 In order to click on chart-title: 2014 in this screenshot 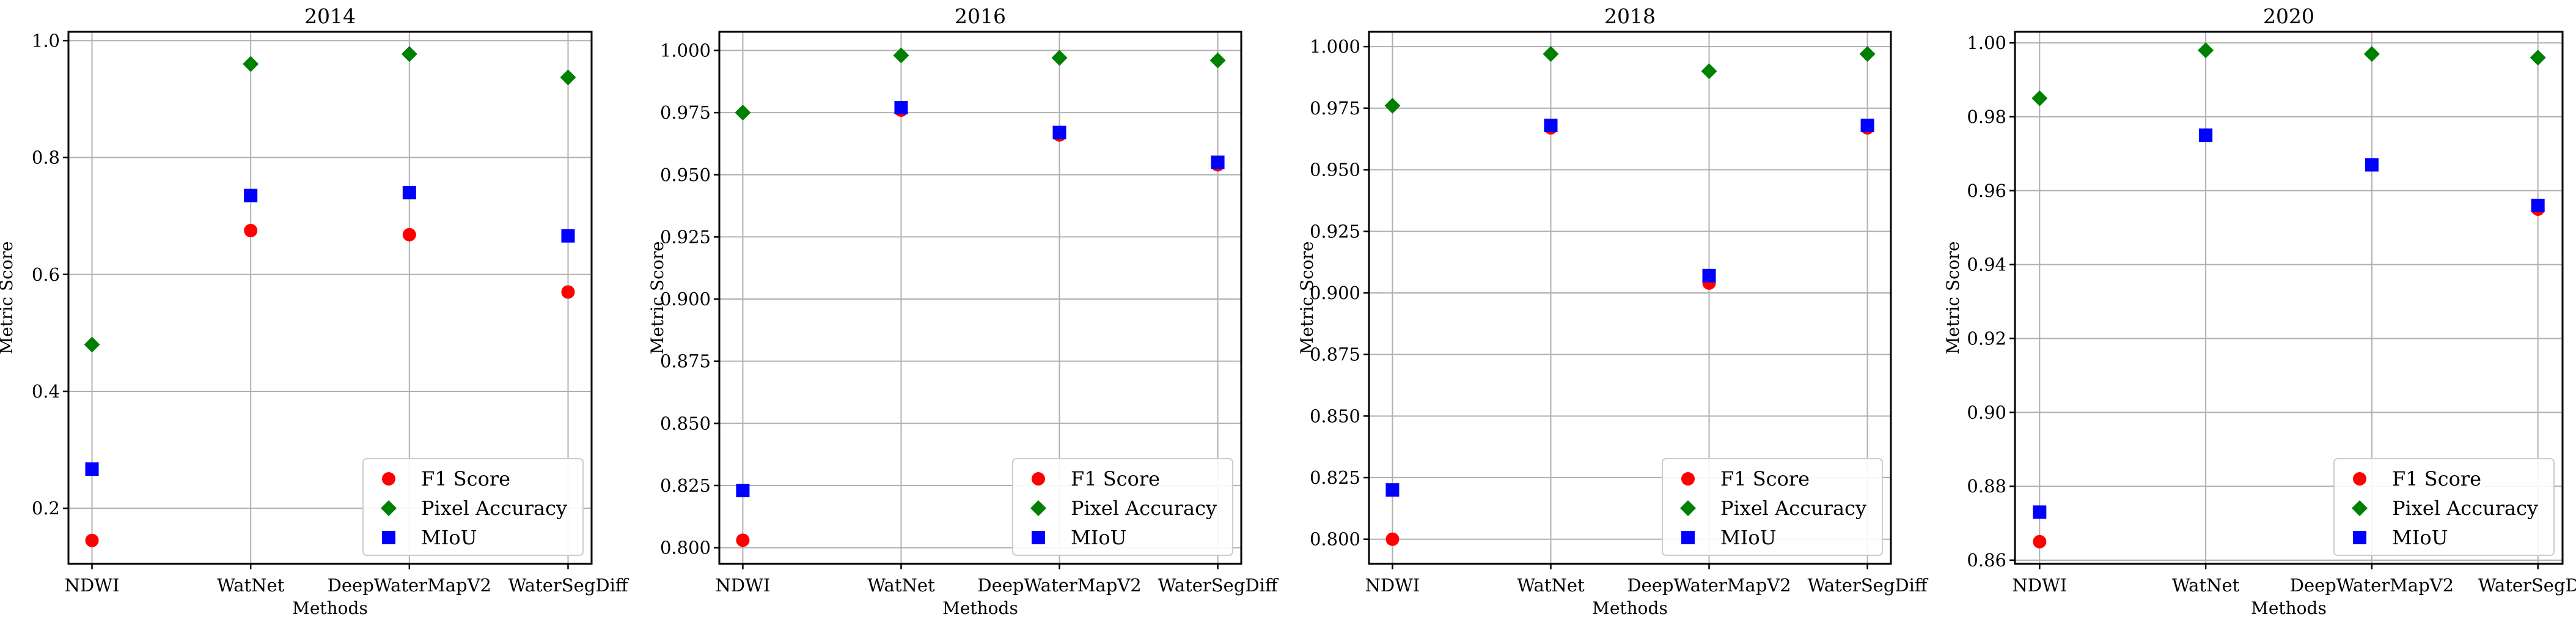, I will do `click(330, 16)`.